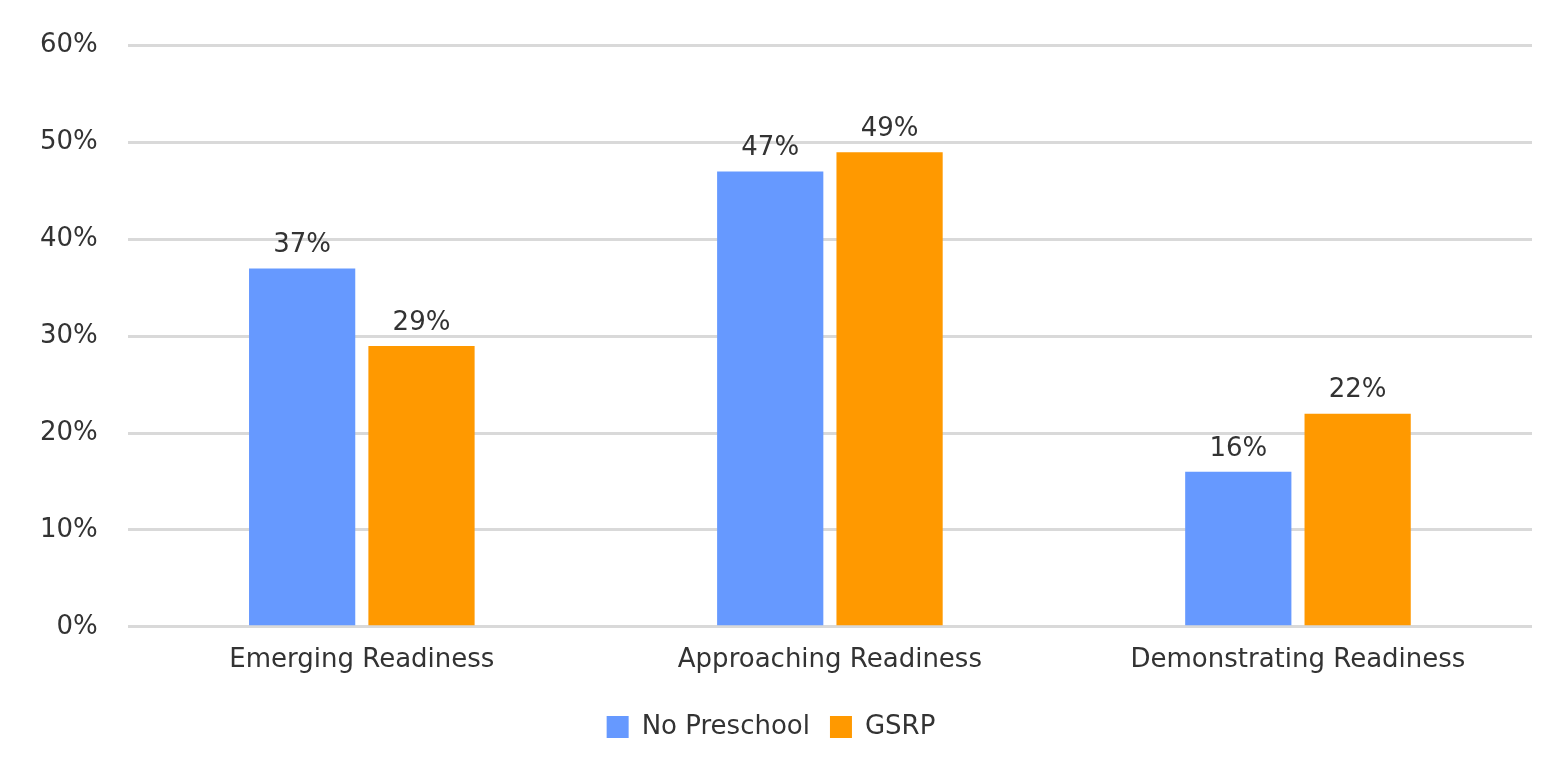  What do you see at coordinates (68, 430) in the screenshot?
I see `y-tick-label: 20%` at bounding box center [68, 430].